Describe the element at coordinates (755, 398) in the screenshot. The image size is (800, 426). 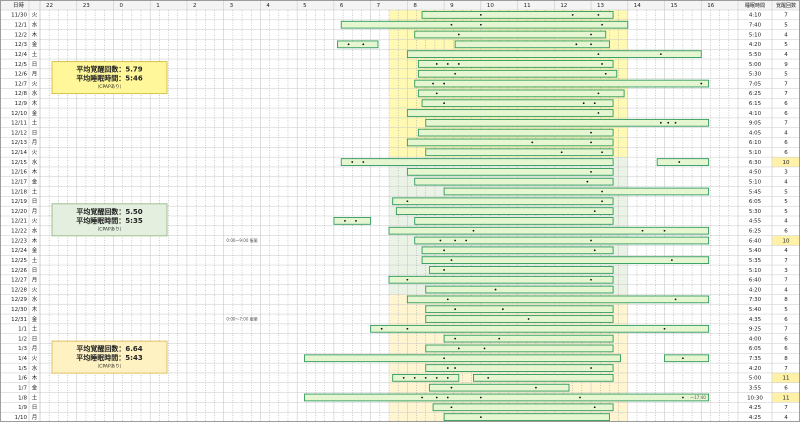
I see `row-sleep-time: 10:30` at that location.